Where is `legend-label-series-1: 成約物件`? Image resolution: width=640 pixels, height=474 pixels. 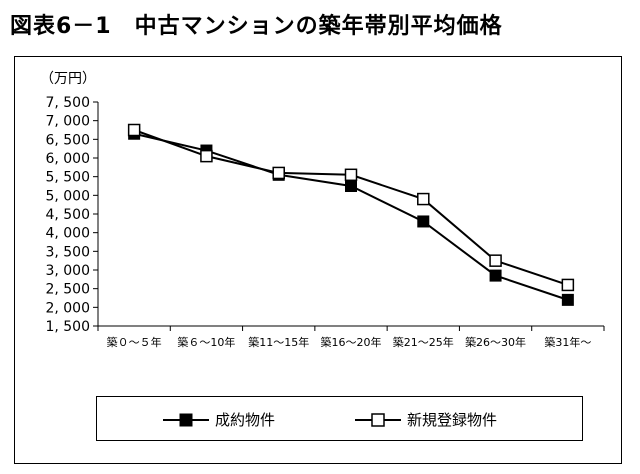 legend-label-series-1: 成約物件 is located at coordinates (245, 420).